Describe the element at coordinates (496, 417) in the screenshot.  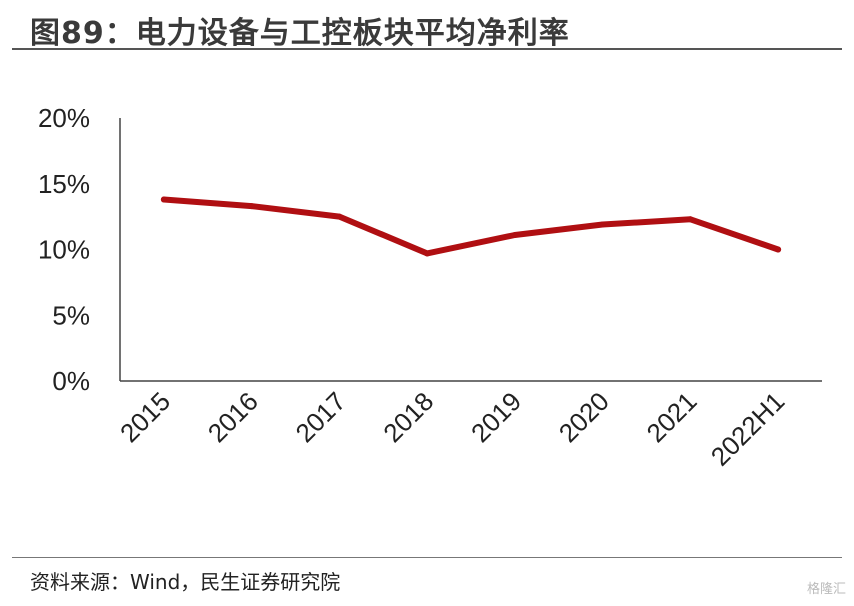
I see `x-tick-label: 2019` at that location.